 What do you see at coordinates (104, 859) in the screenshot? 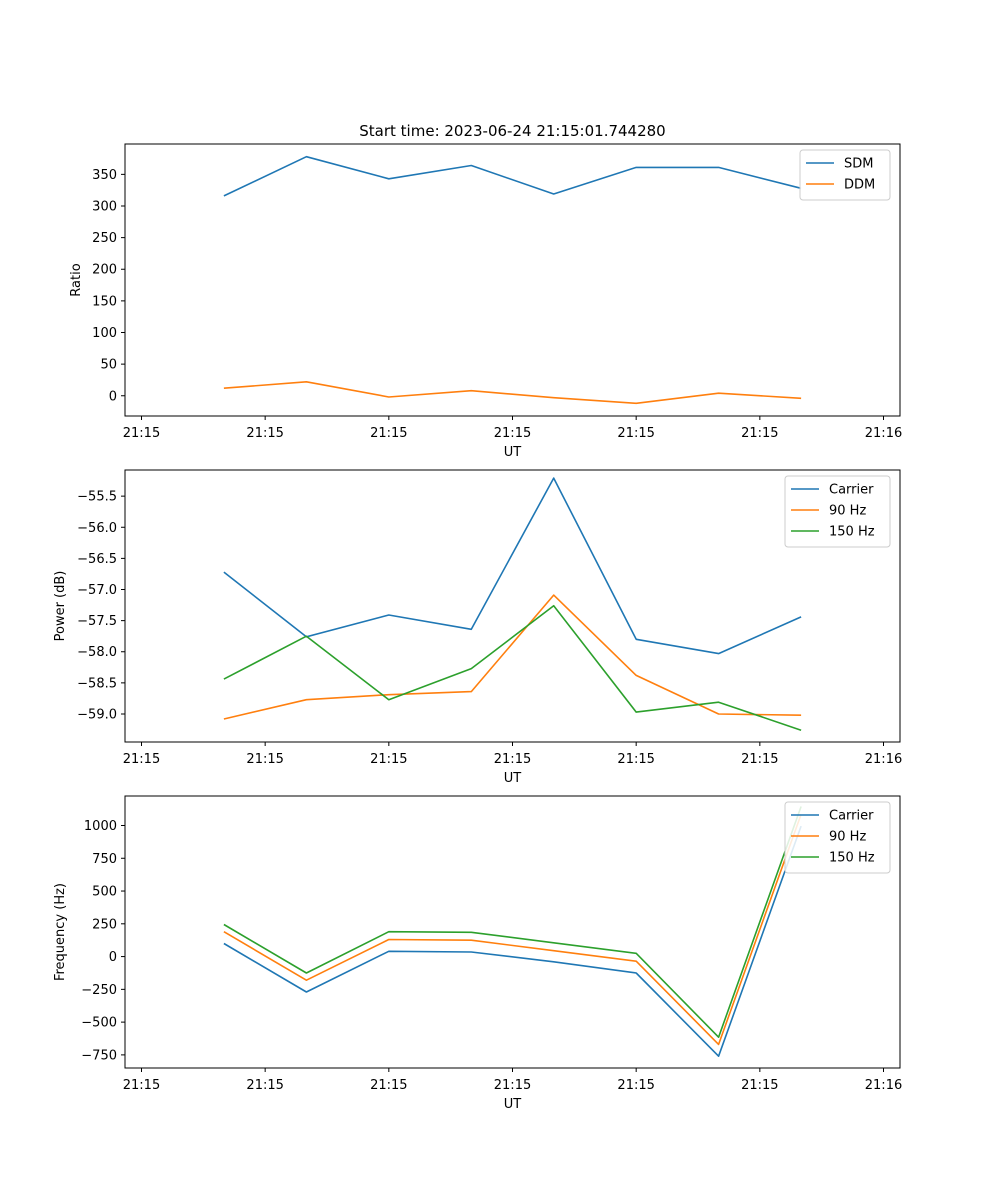
I see `y-tick-label: 750` at bounding box center [104, 859].